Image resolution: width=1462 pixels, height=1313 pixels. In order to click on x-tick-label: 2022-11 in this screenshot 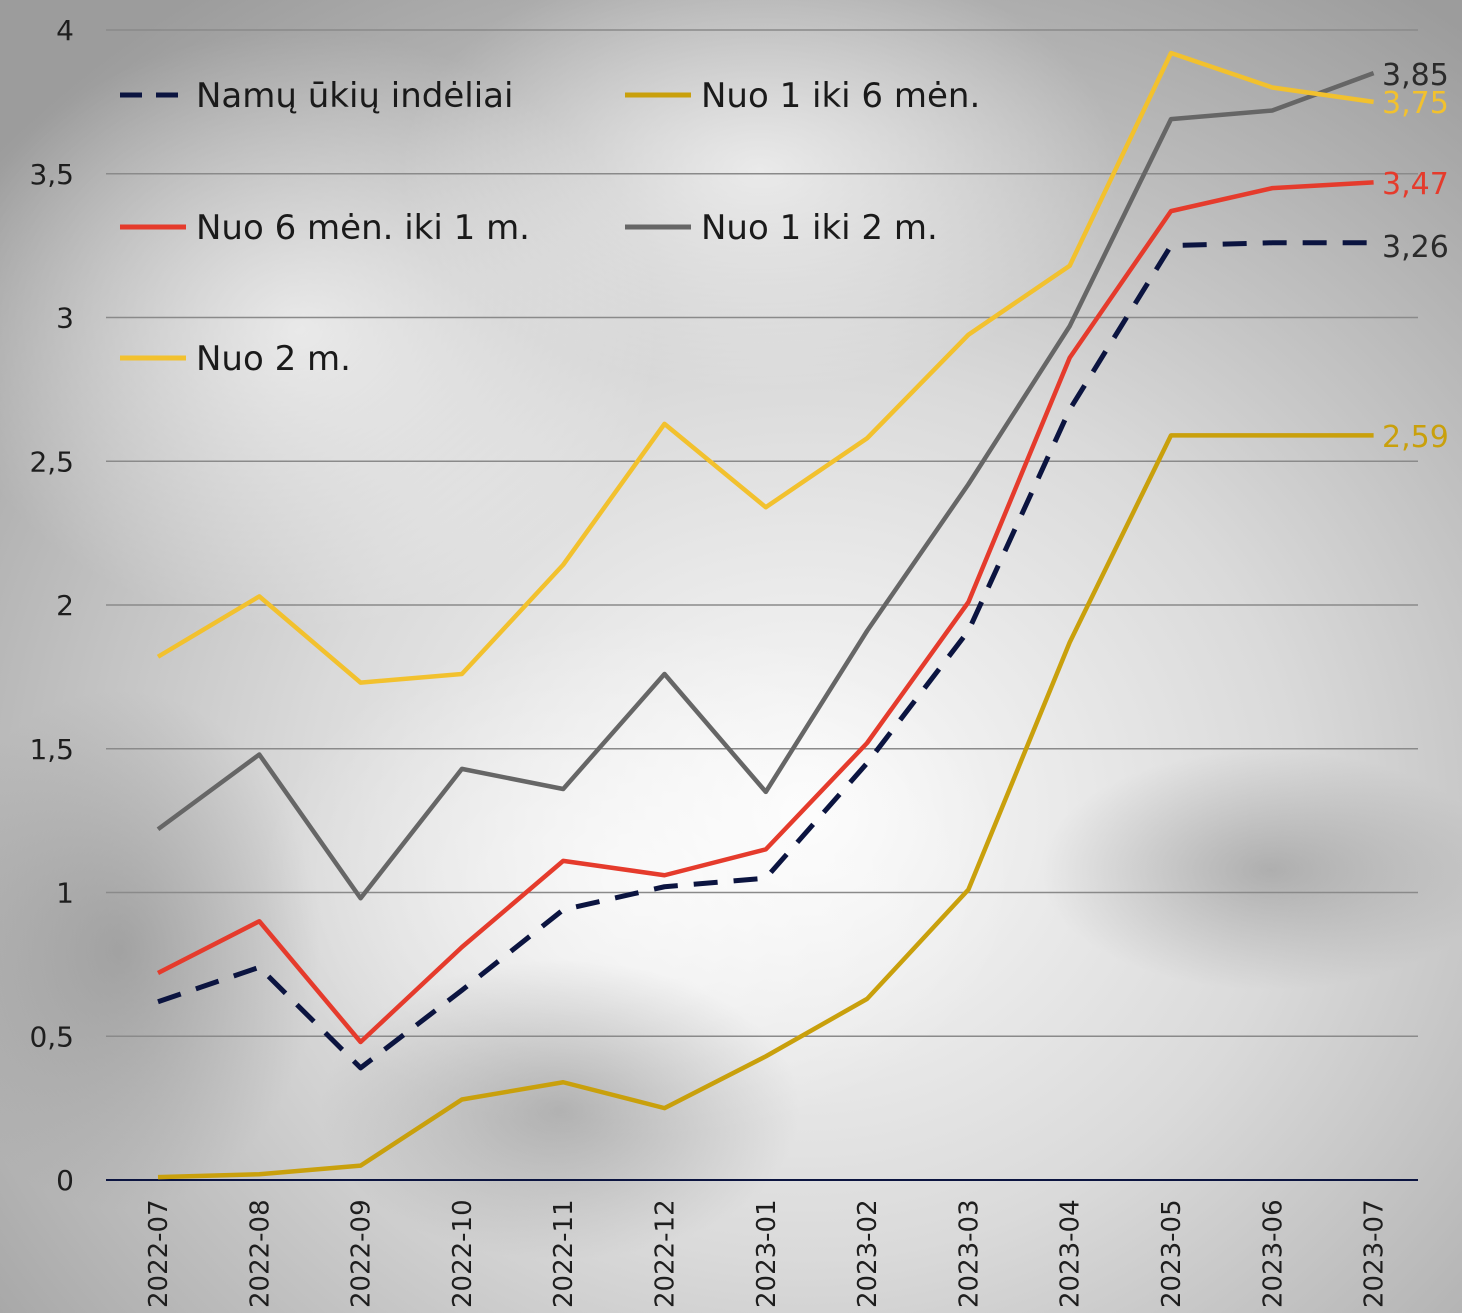, I will do `click(564, 1253)`.